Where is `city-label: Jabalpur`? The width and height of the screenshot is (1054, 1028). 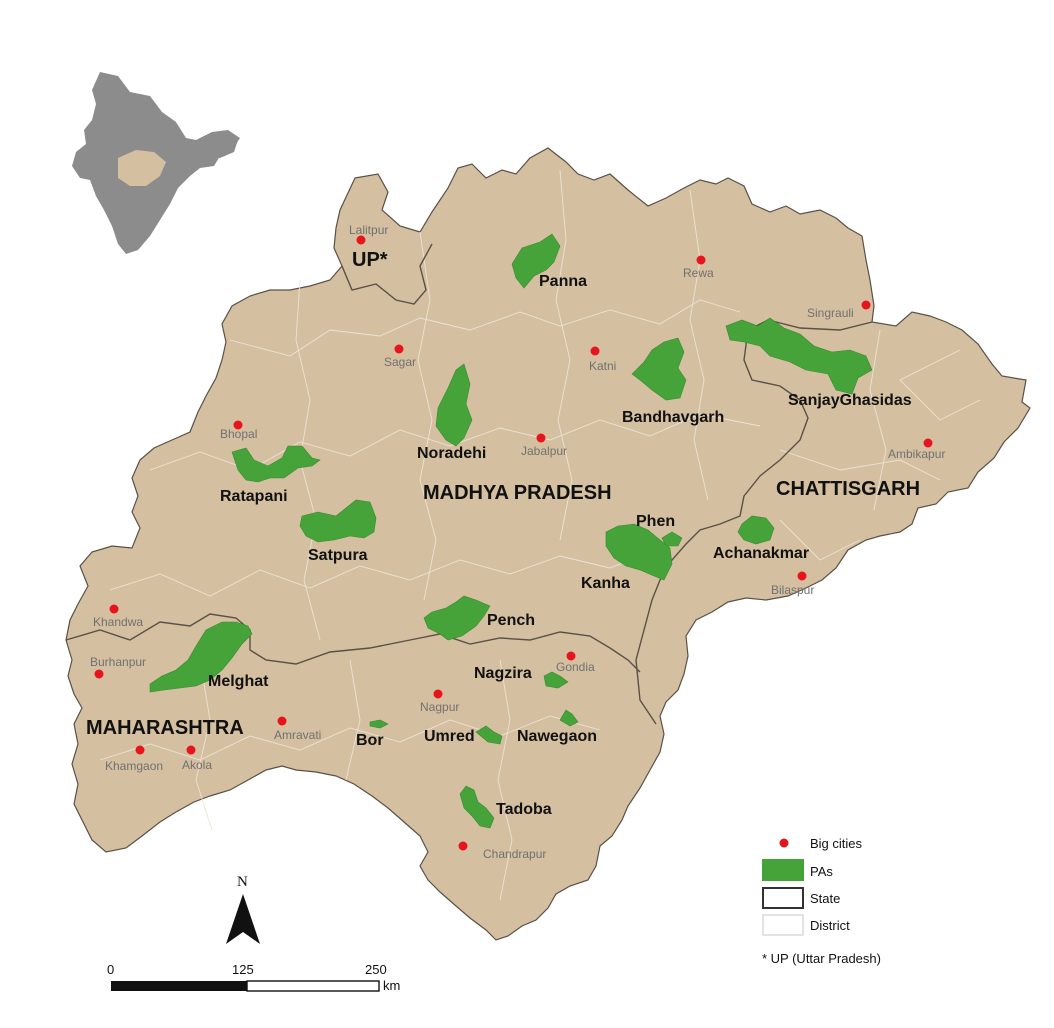 city-label: Jabalpur is located at coordinates (544, 451).